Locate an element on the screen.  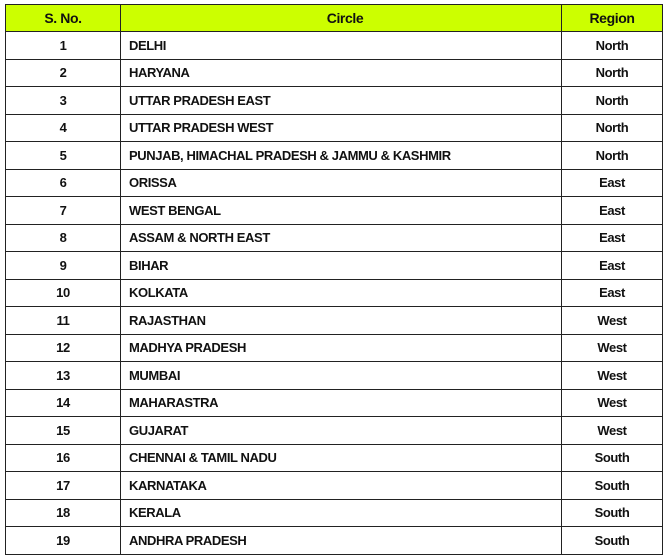
cell-sno: 8 is located at coordinates (63, 237).